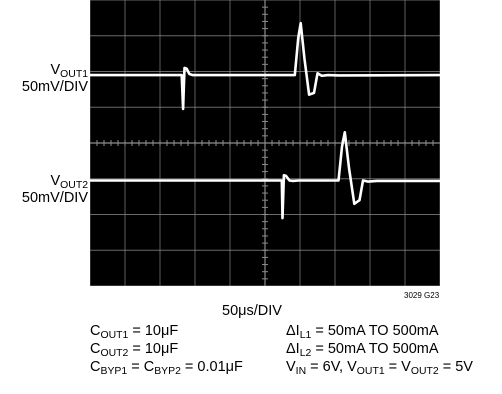 This screenshot has width=502, height=394. I want to click on figure-id: 3029 G23, so click(422, 295).